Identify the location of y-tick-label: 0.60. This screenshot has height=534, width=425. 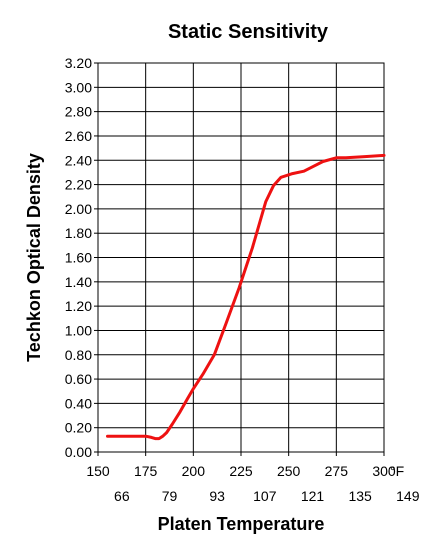
(78, 379).